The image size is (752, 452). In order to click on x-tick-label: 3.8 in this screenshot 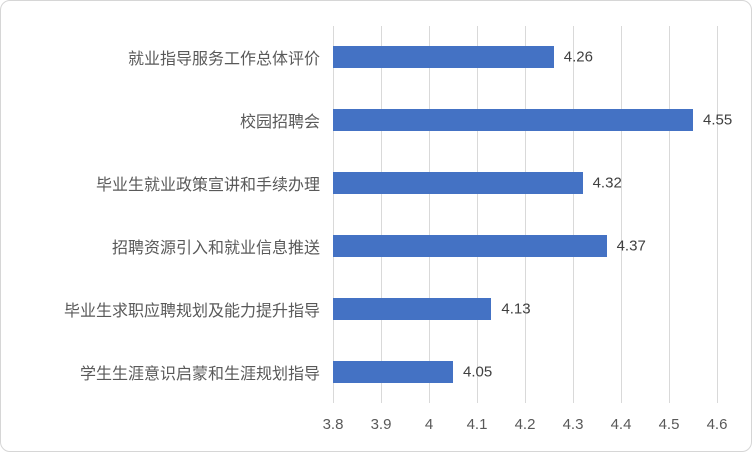, I will do `click(333, 424)`.